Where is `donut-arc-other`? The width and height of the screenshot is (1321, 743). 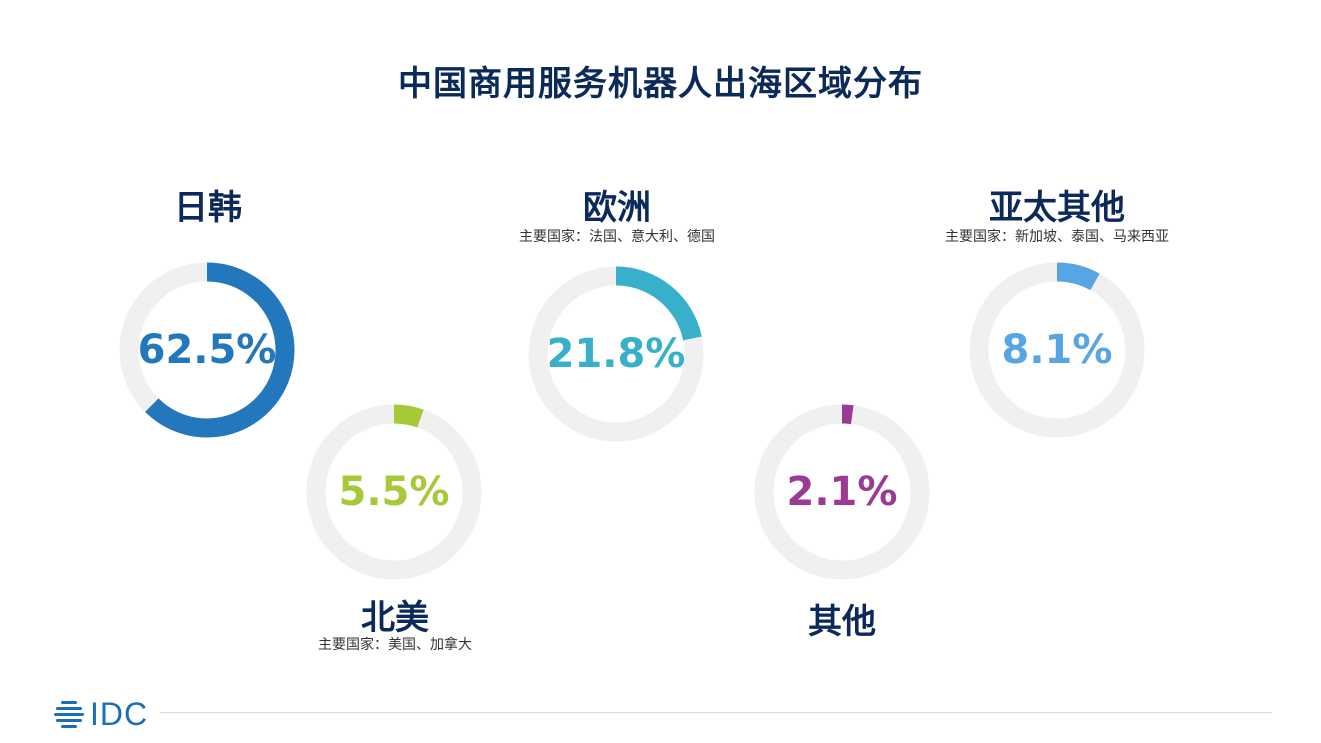
donut-arc-other is located at coordinates (847, 414).